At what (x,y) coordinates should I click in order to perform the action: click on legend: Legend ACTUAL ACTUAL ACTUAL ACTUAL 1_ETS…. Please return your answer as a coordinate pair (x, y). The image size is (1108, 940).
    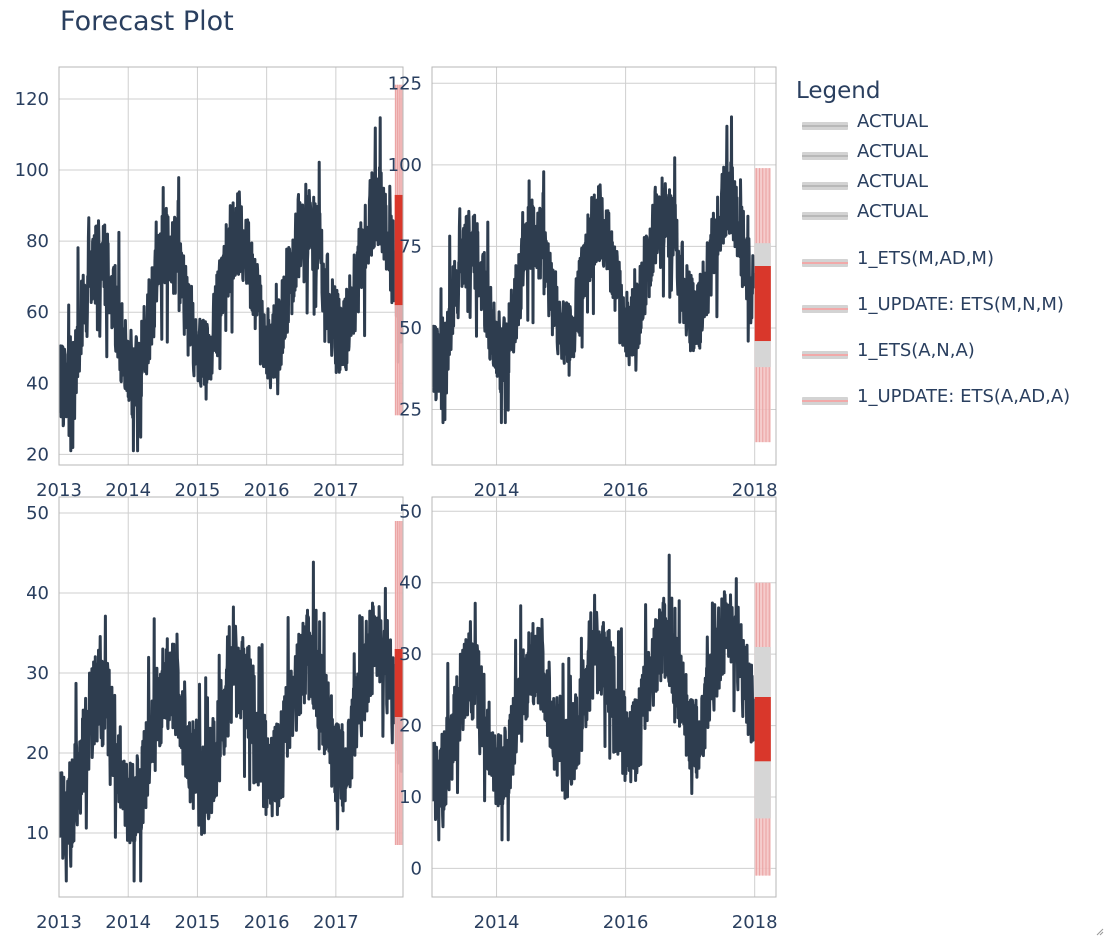
    Looking at the image, I should click on (933, 254).